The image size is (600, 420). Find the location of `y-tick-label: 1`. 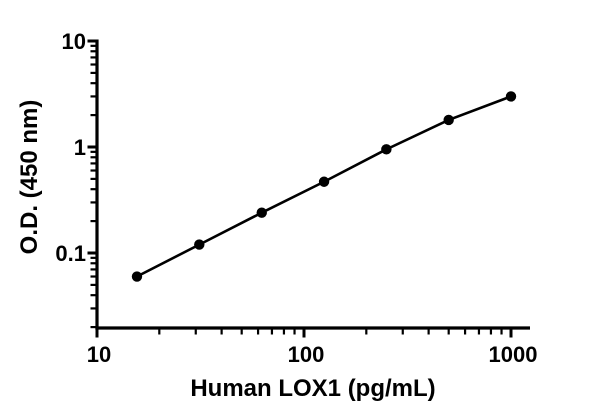

y-tick-label: 1 is located at coordinates (80, 147).